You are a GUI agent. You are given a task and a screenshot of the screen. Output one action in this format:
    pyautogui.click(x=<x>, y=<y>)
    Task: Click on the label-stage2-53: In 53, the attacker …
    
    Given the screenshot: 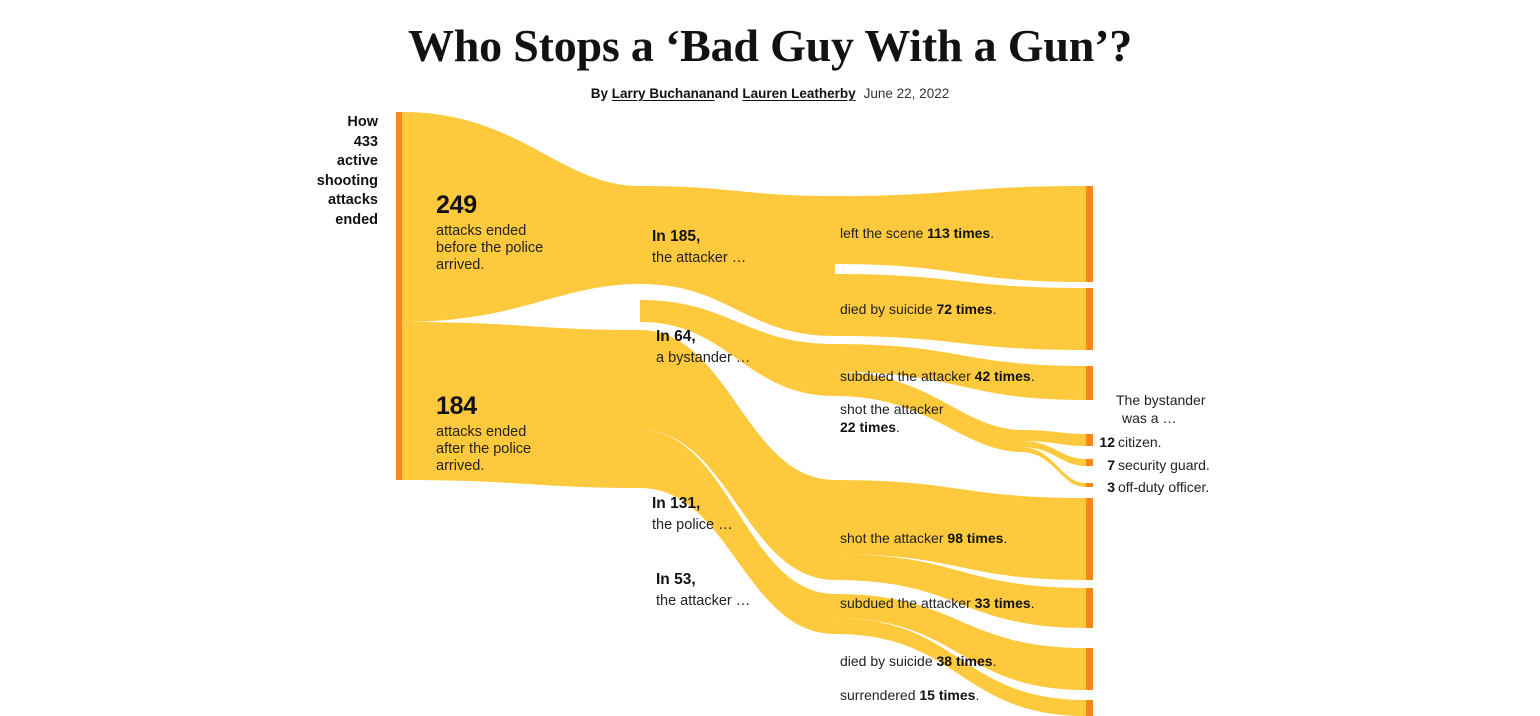 What is the action you would take?
    pyautogui.click(x=703, y=590)
    